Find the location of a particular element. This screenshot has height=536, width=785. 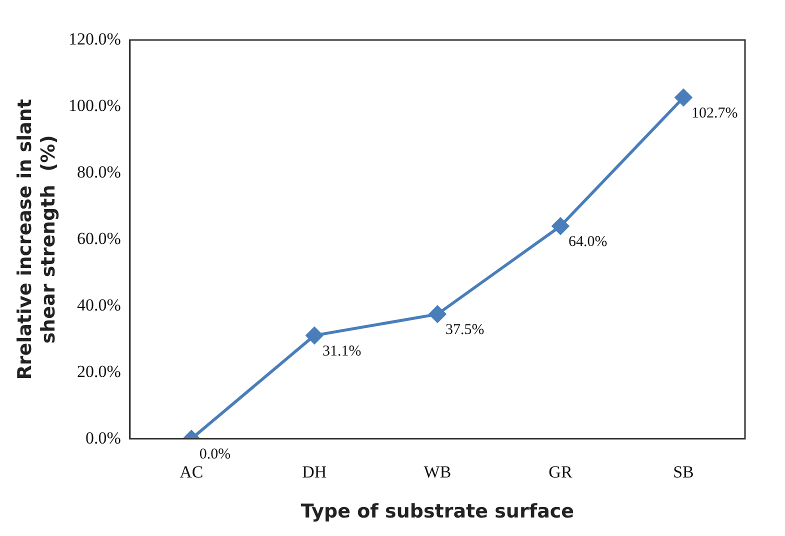

y-tick-label: 20.0% is located at coordinates (98, 371).